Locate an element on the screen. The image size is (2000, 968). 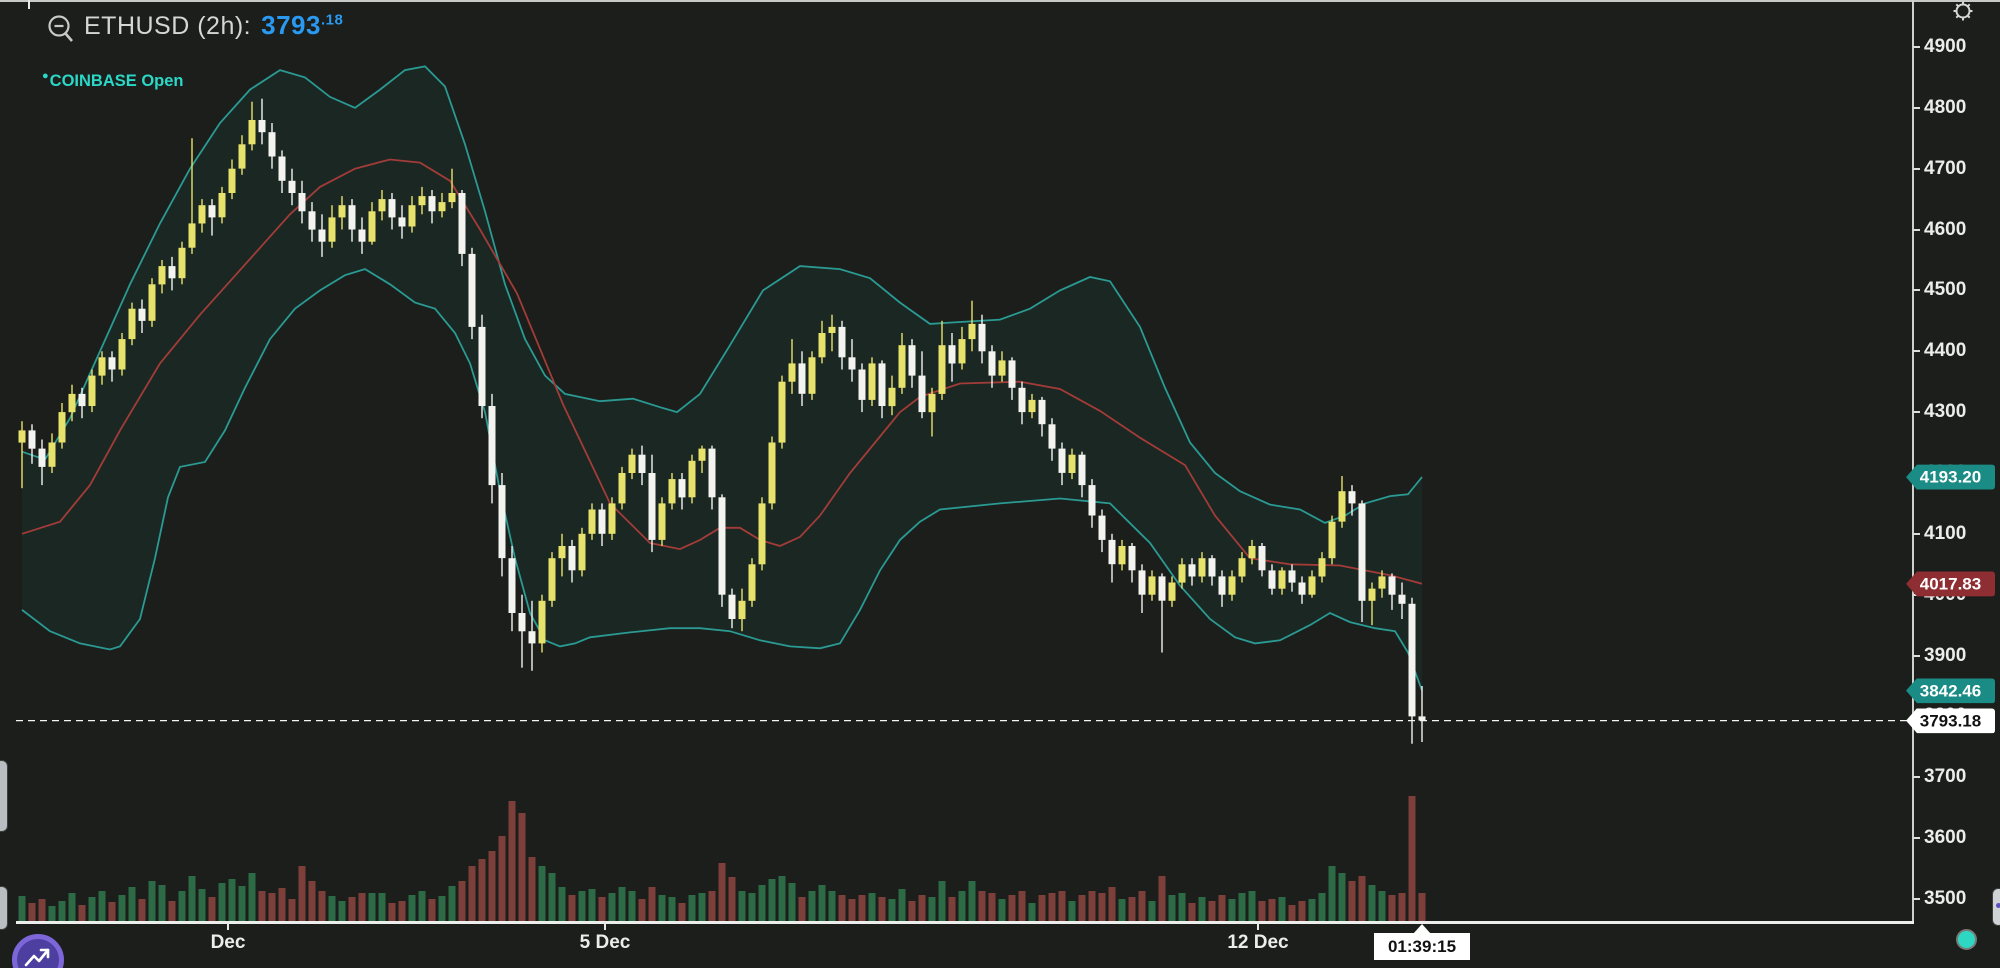
gear-icon is located at coordinates (1964, 13).